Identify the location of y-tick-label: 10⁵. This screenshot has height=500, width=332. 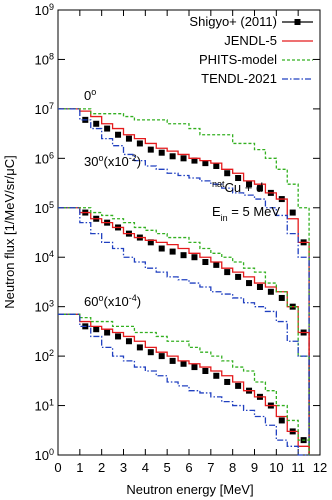
(44, 208).